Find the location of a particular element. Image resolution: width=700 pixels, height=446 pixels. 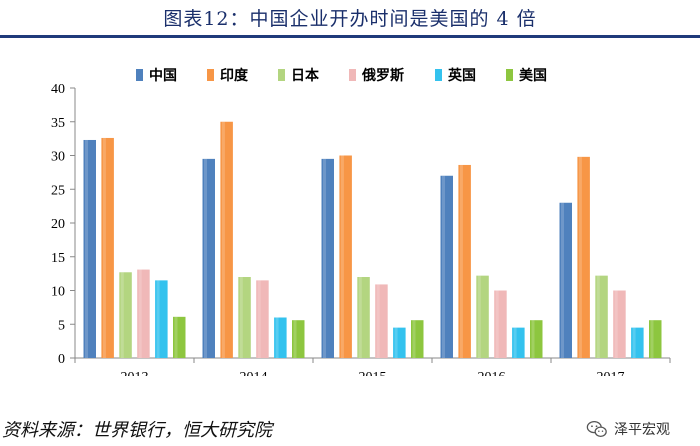

legend-item: 日本 is located at coordinates (299, 75).